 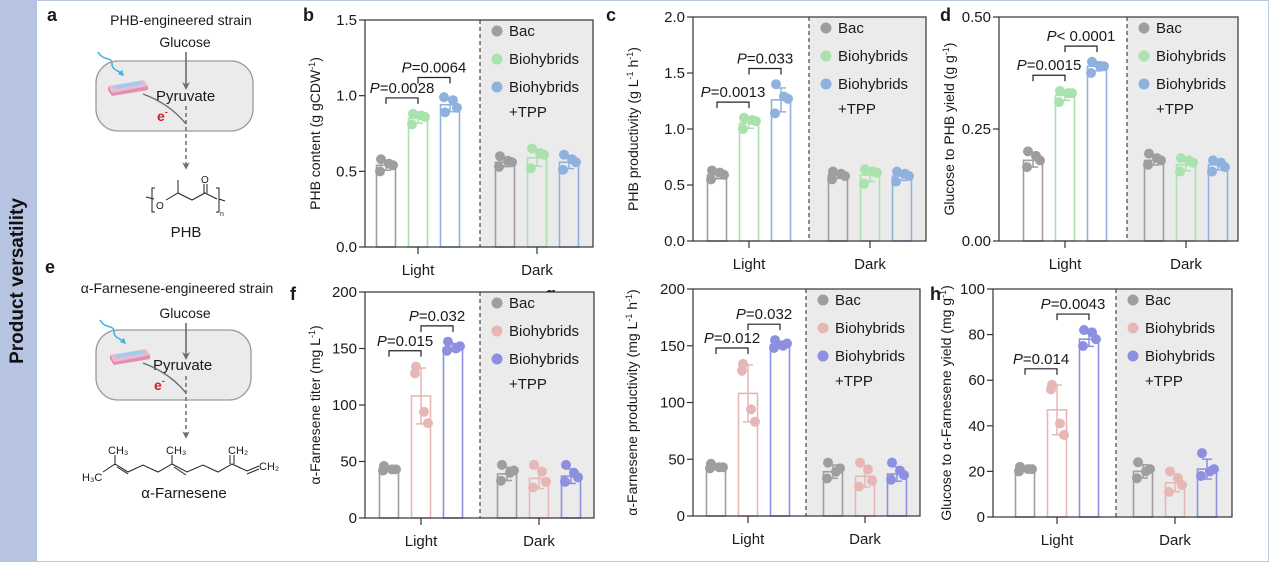 What do you see at coordinates (1112, 403) in the screenshot?
I see `plot-frame` at bounding box center [1112, 403].